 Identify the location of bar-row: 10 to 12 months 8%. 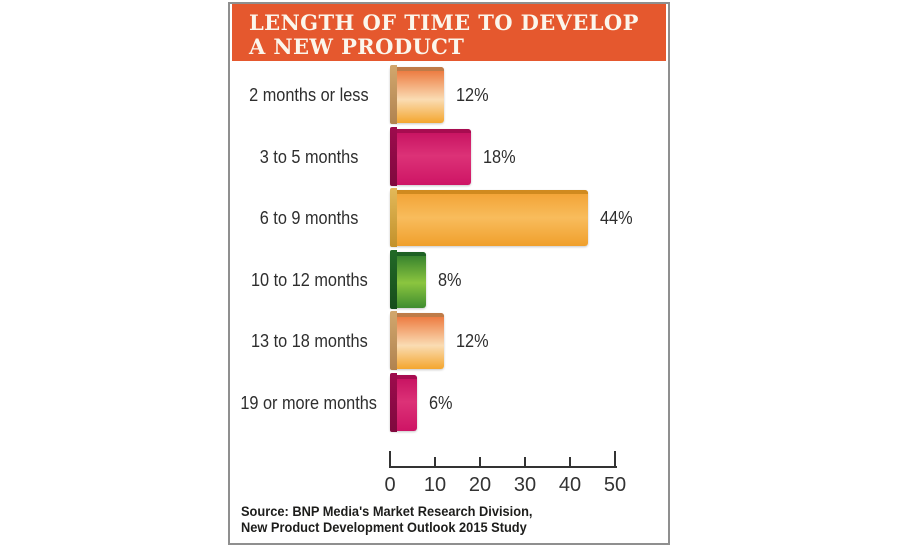
(449, 279).